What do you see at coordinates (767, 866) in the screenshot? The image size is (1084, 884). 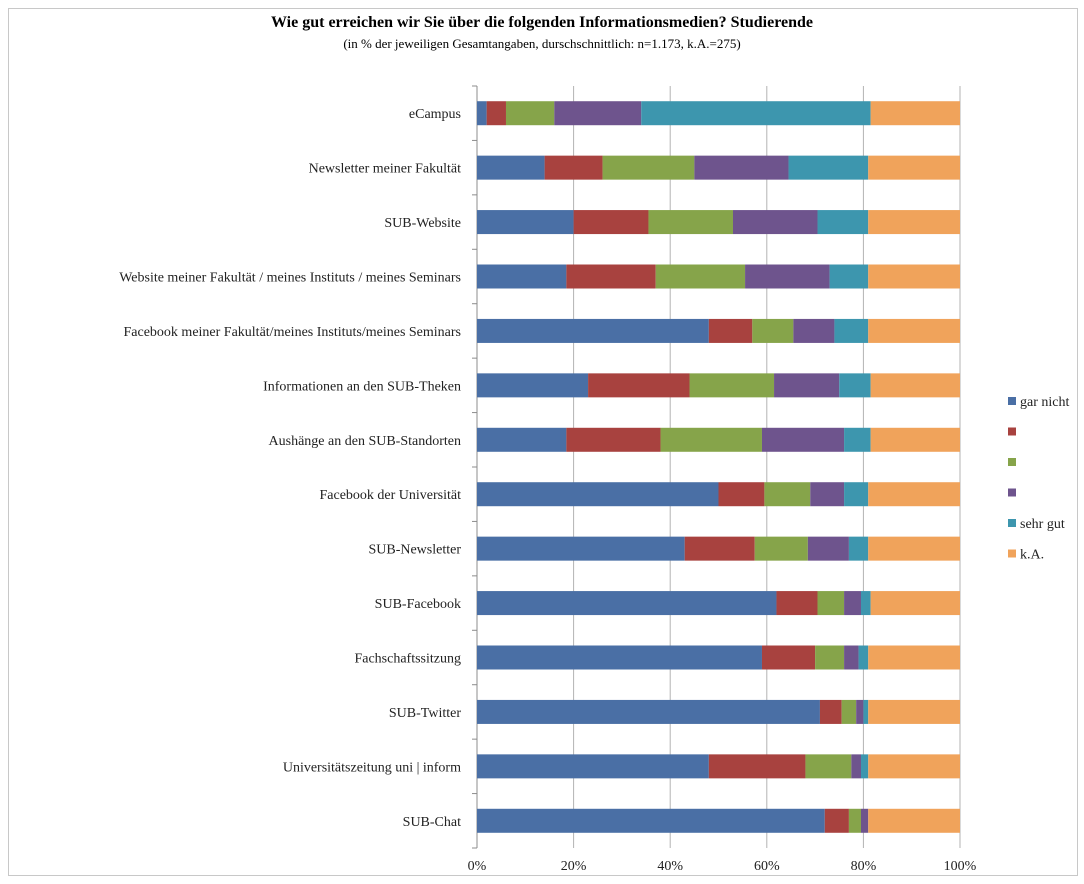 I see `x-tick-label: 60%` at bounding box center [767, 866].